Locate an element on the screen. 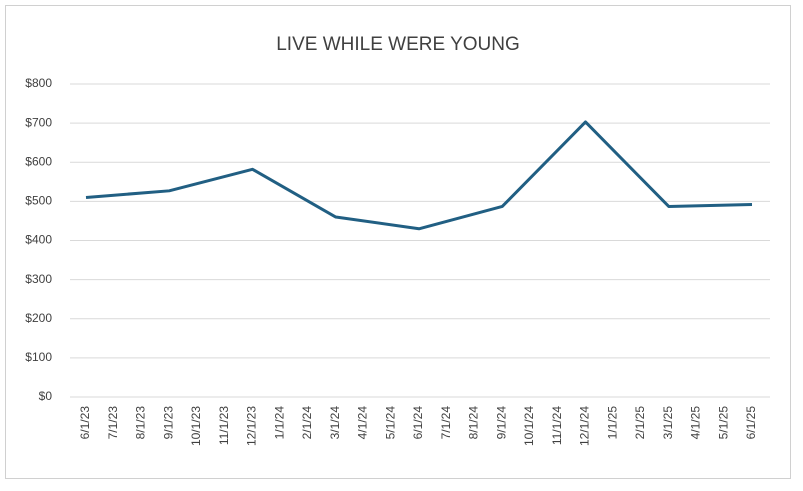 The height and width of the screenshot is (491, 803). x-tick-label: 3/1/25 is located at coordinates (668, 423).